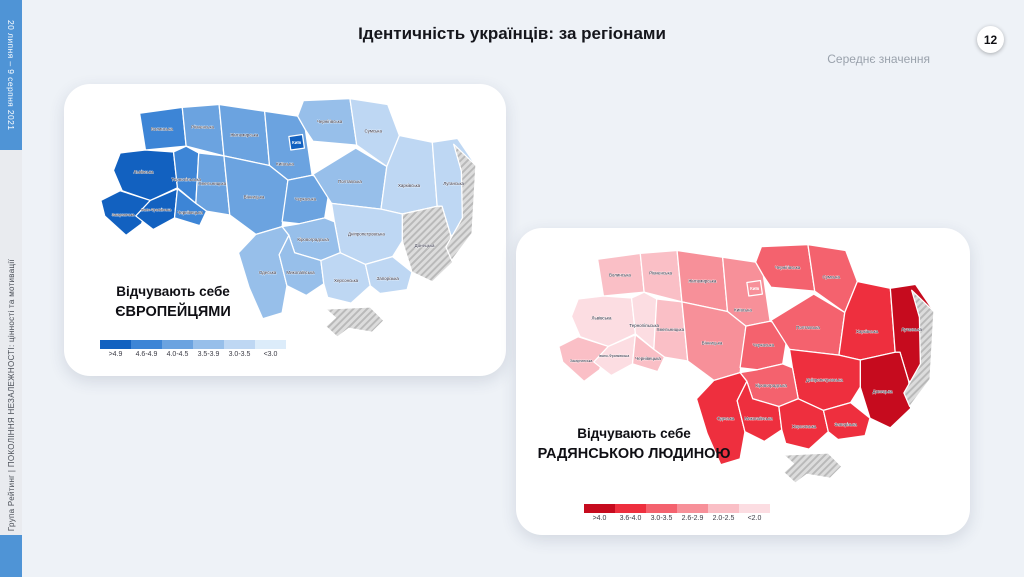 This screenshot has height=577, width=1024. What do you see at coordinates (512, 33) in the screenshot?
I see `page-title: Ідентичність українців: за регіонами` at bounding box center [512, 33].